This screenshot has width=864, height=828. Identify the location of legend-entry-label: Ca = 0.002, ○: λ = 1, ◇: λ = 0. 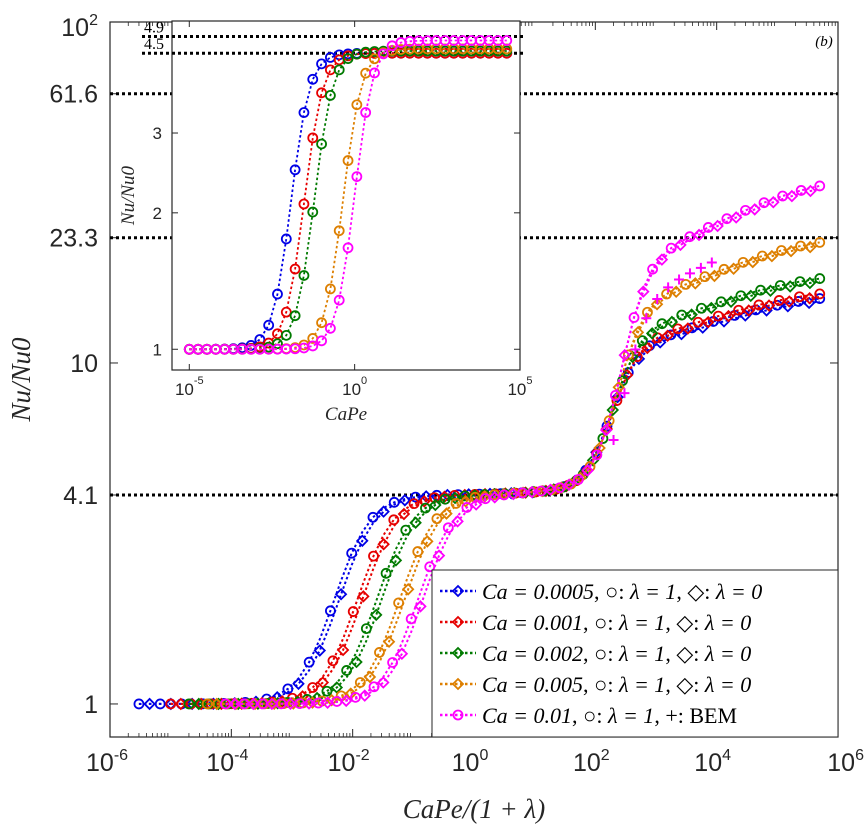
(616, 653).